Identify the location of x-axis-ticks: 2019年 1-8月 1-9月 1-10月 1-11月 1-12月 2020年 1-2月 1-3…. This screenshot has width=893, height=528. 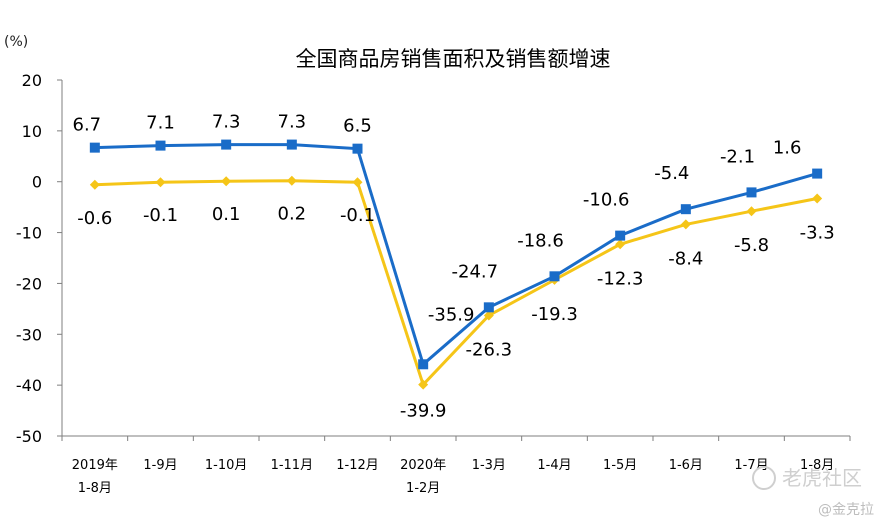
(456, 466).